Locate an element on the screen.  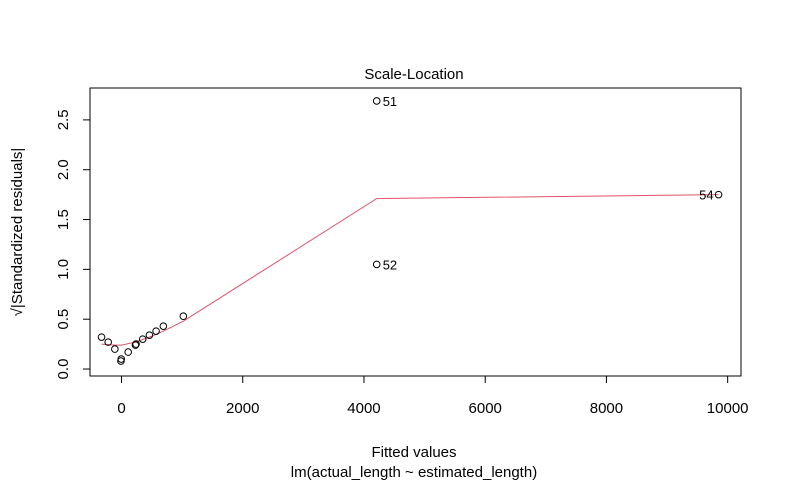
x-tick-label: 8000 is located at coordinates (606, 408).